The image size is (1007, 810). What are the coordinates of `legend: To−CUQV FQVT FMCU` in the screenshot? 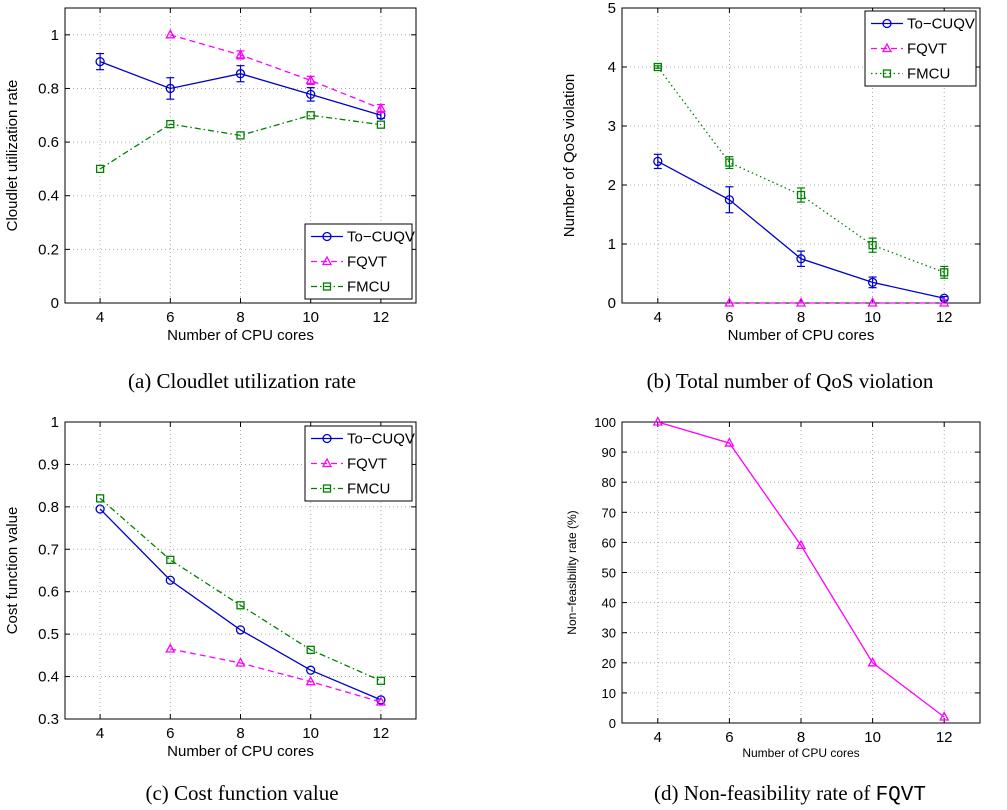 It's located at (359, 463).